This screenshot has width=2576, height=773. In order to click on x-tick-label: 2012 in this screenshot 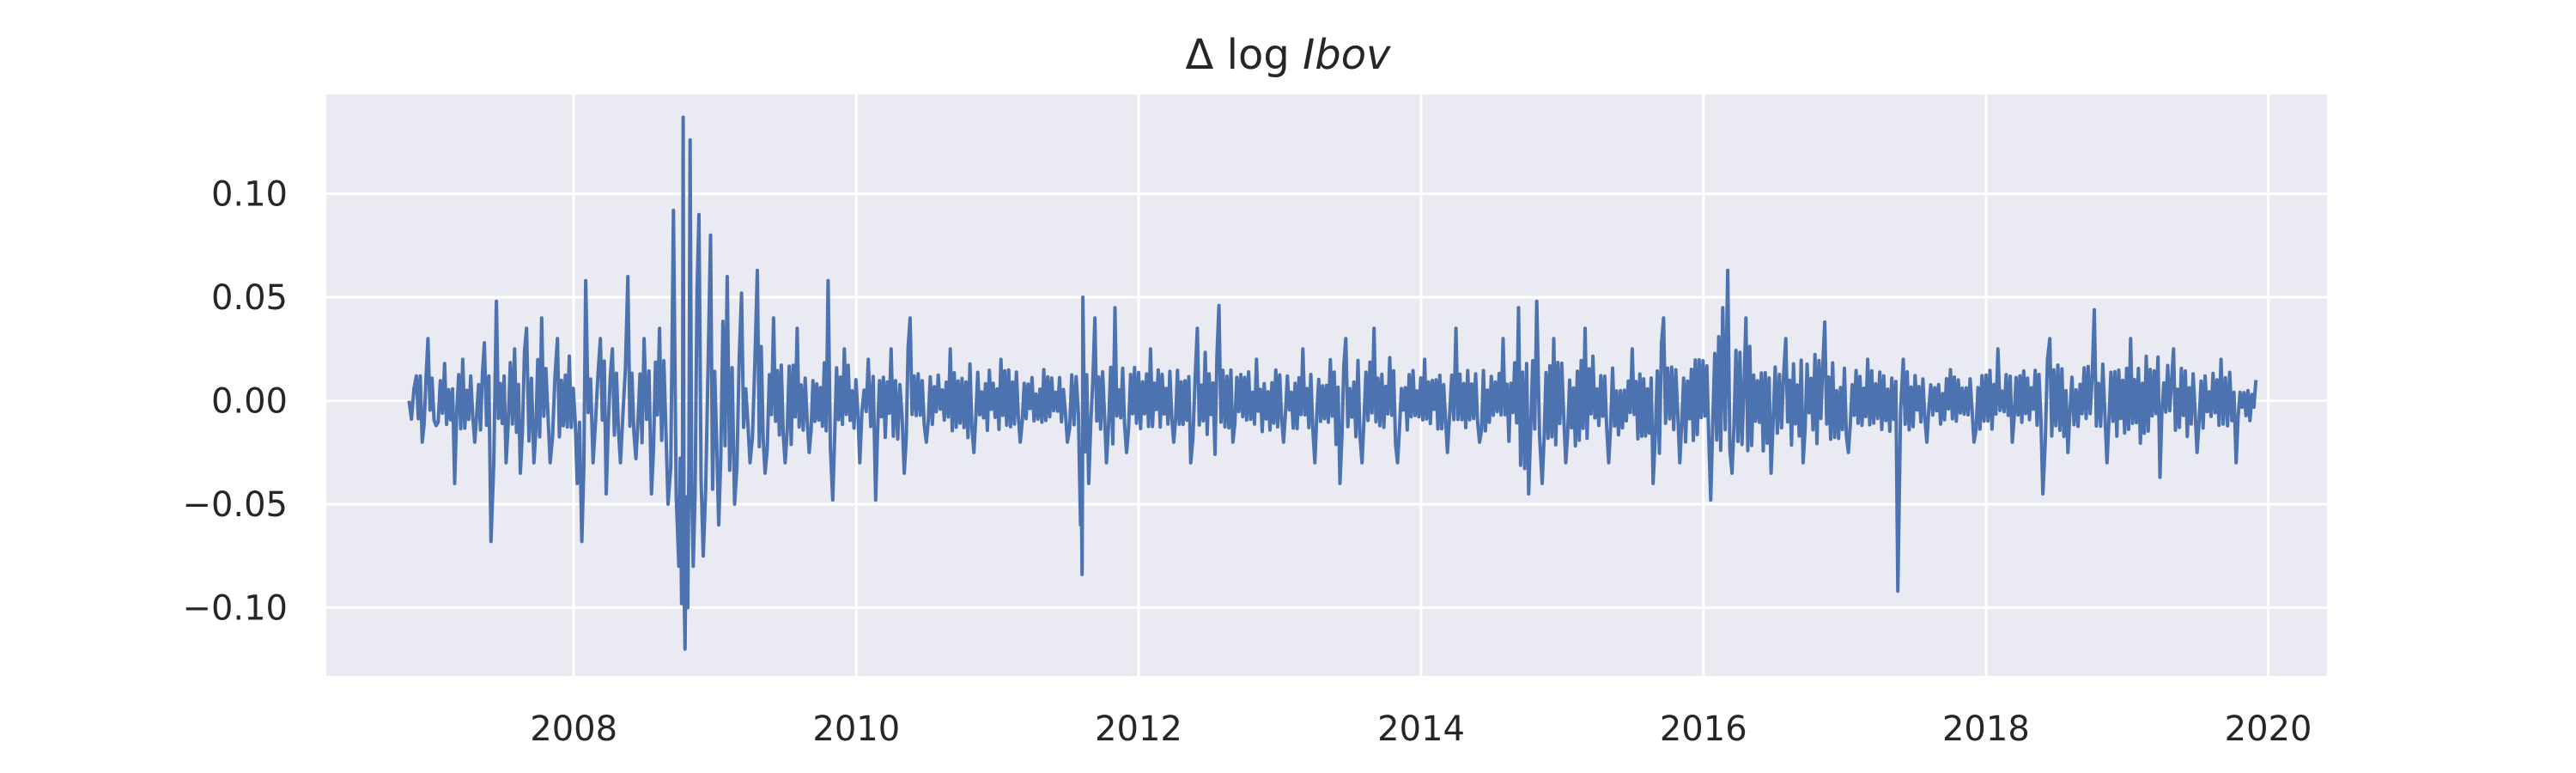, I will do `click(1138, 729)`.